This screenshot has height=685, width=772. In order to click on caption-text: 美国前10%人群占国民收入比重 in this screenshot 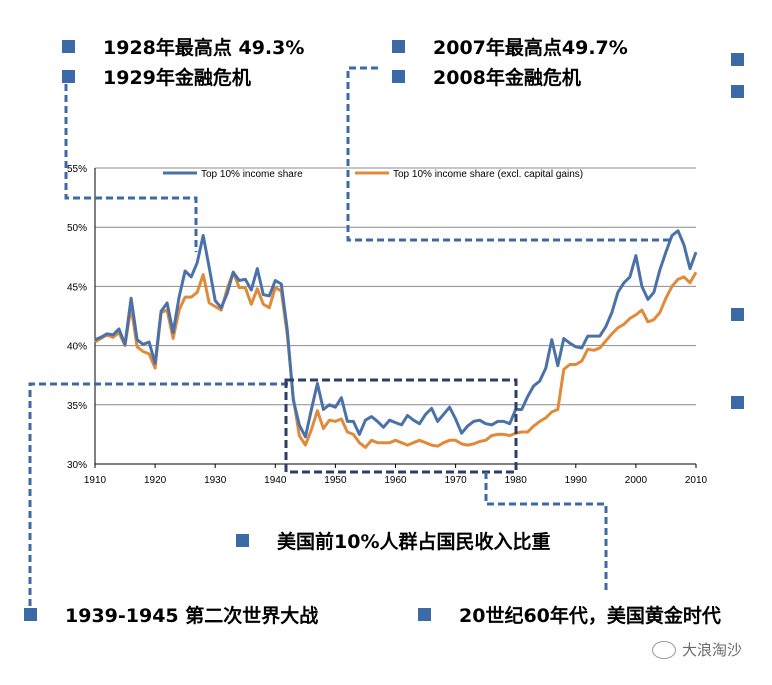, I will do `click(414, 542)`.